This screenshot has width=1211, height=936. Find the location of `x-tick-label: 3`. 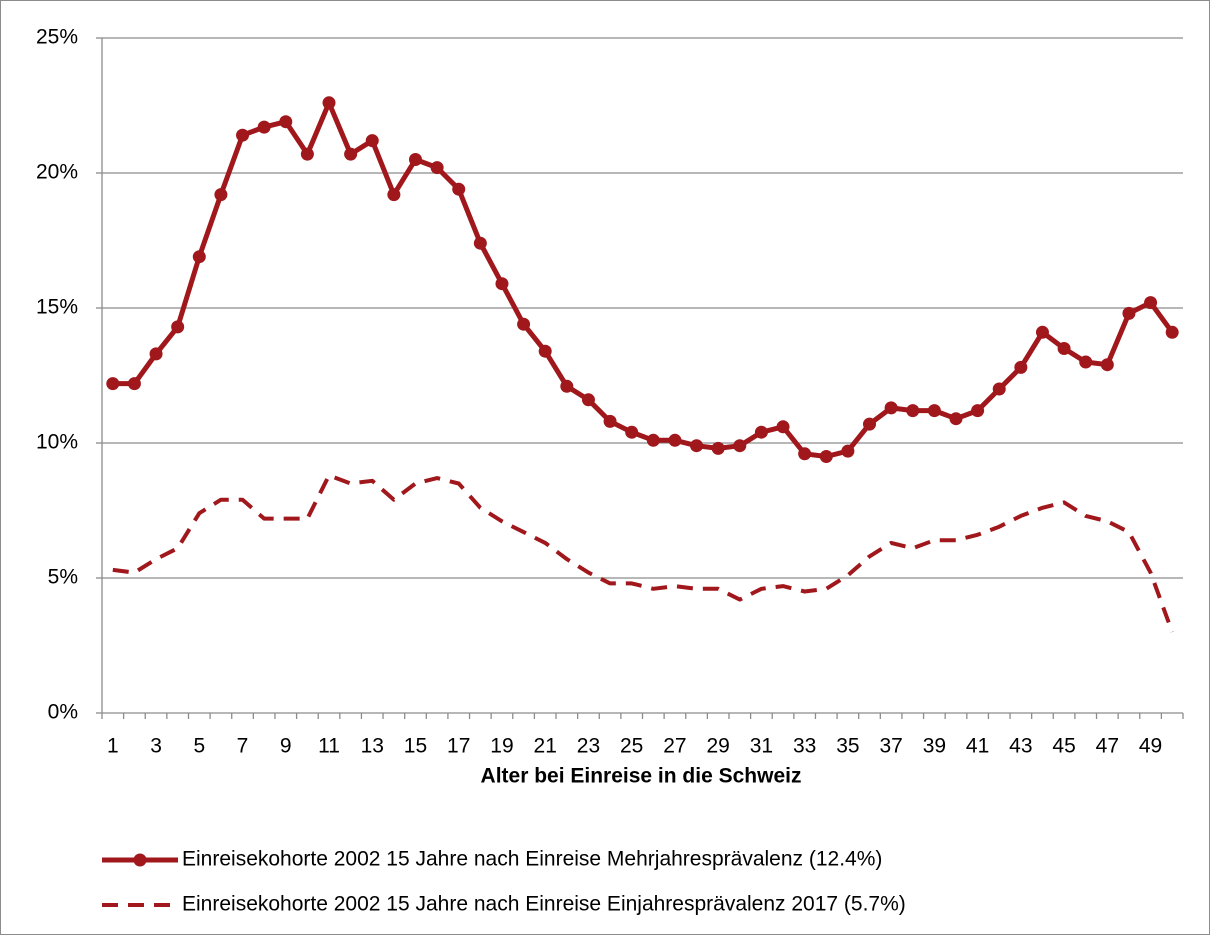

x-tick-label: 3 is located at coordinates (156, 746).